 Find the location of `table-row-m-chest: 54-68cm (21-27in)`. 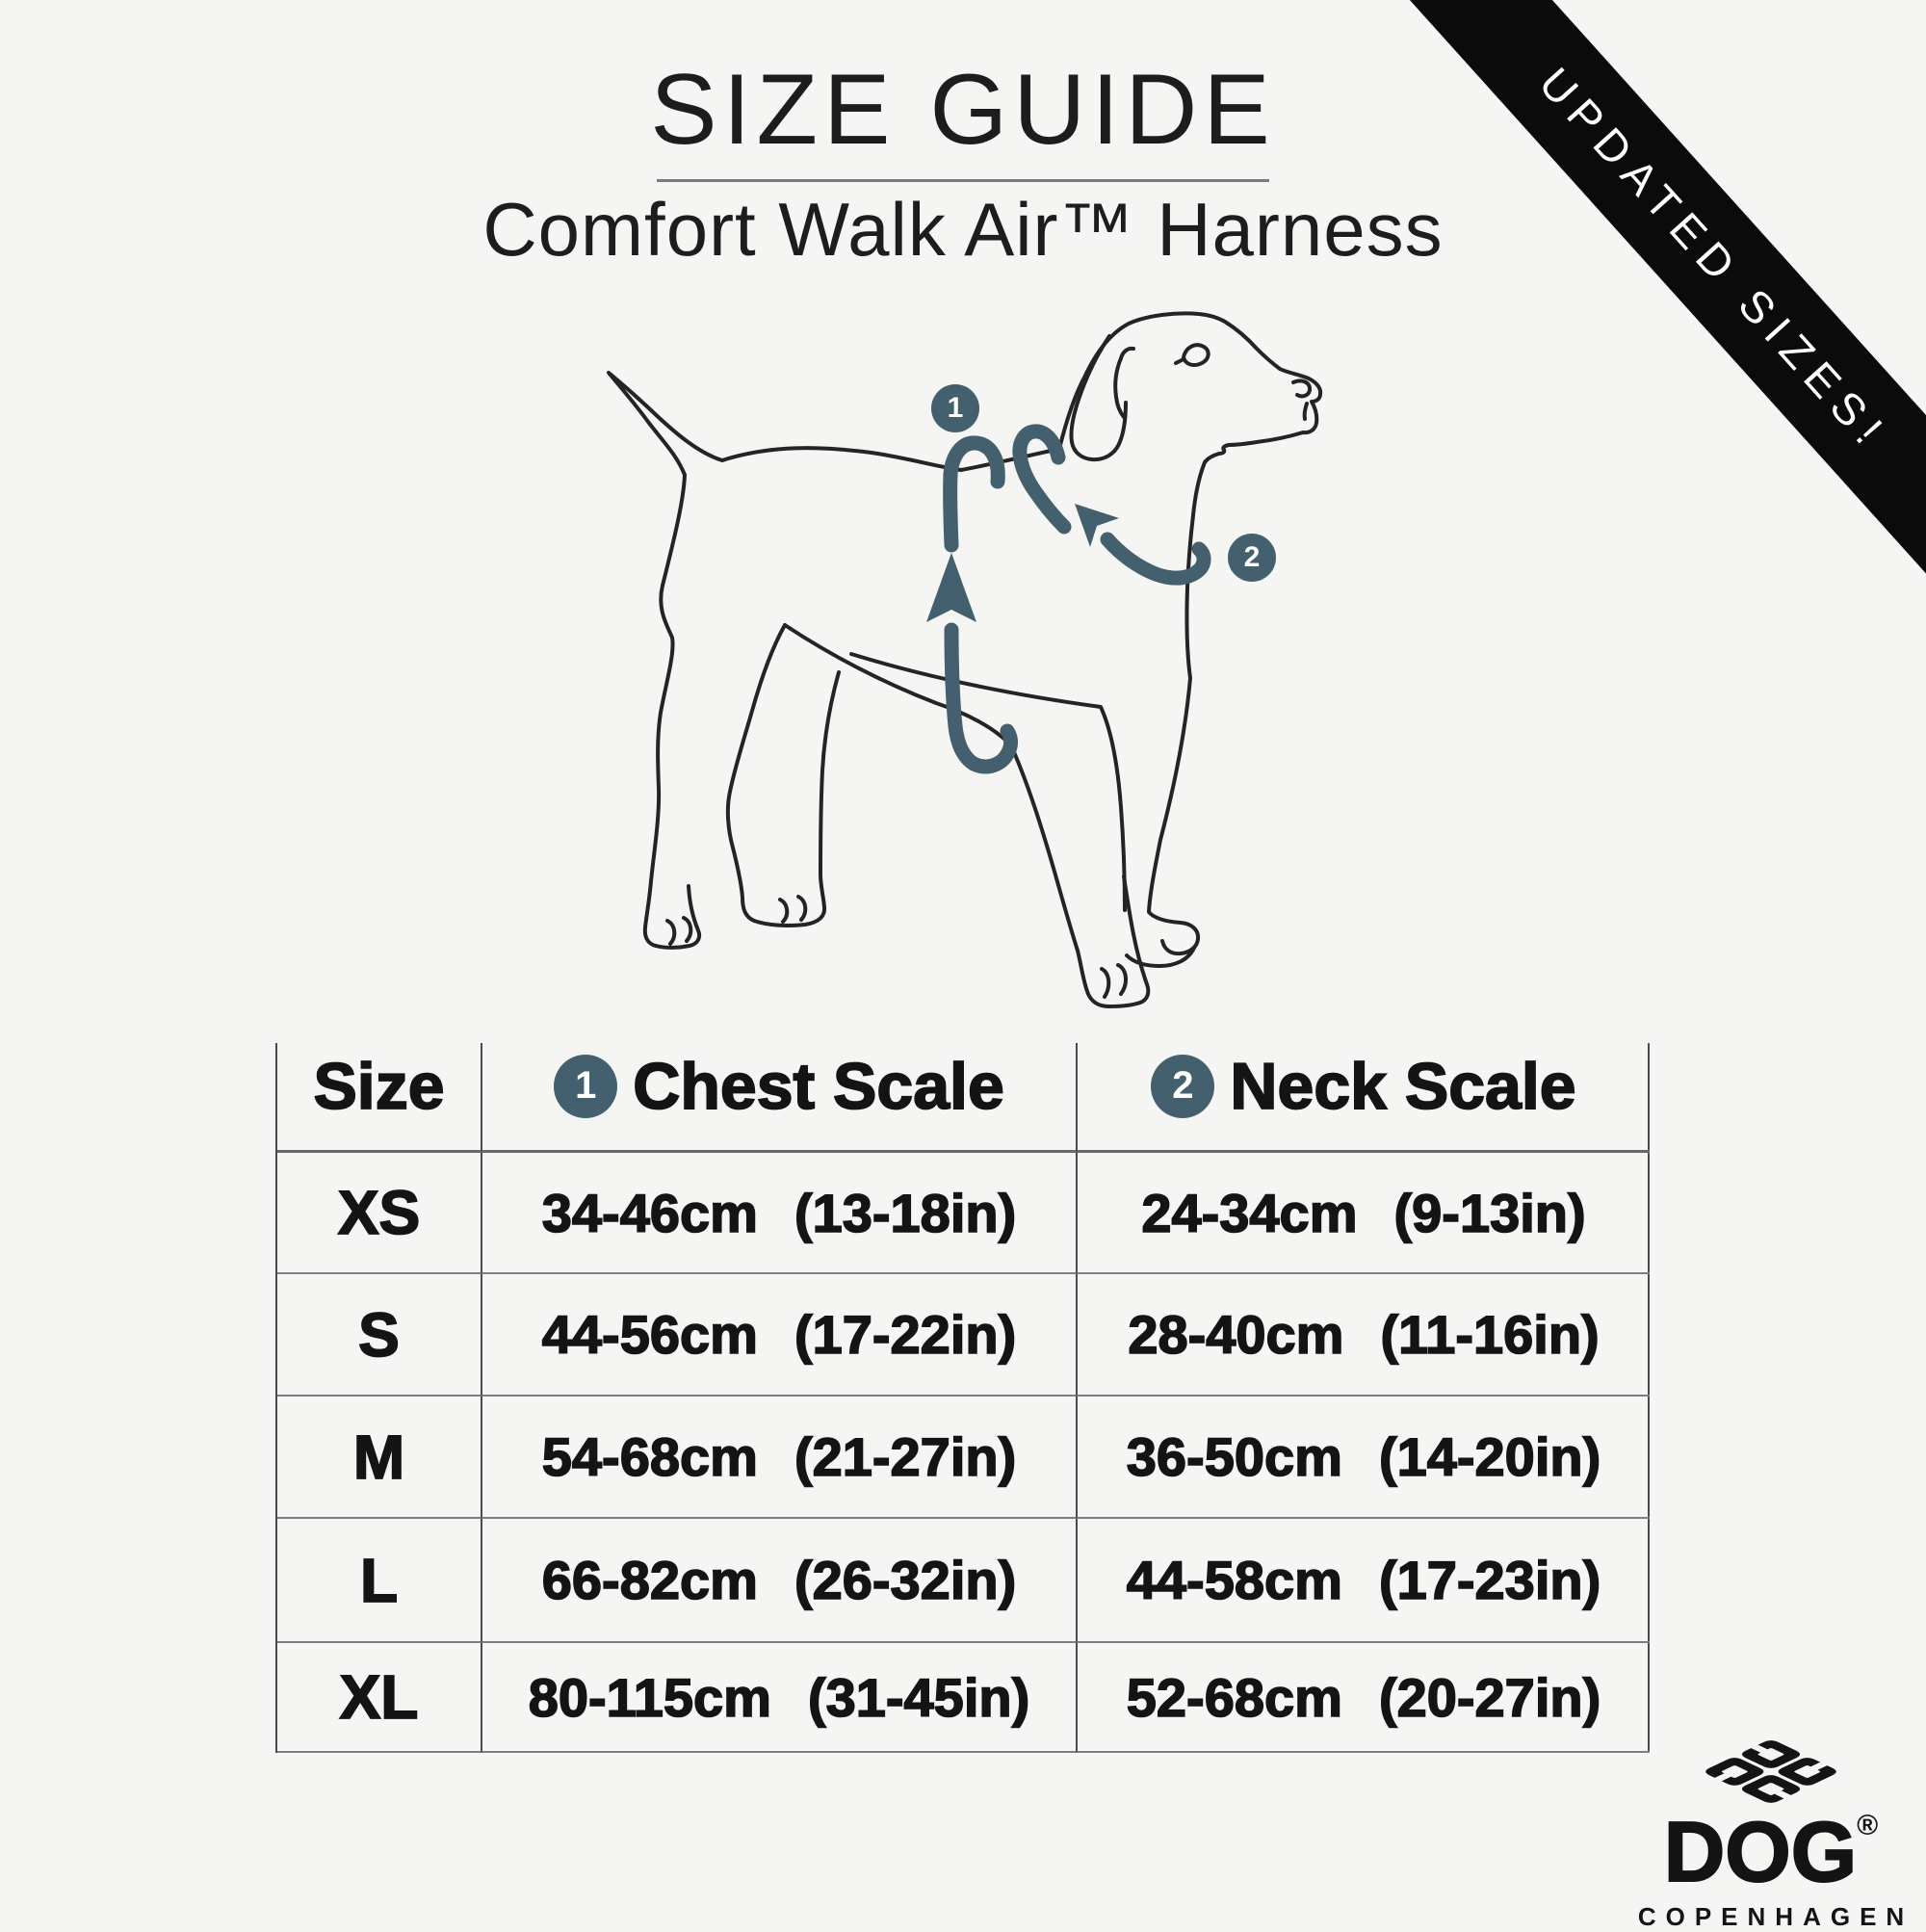

table-row-m-chest: 54-68cm (21-27in) is located at coordinates (778, 1458).